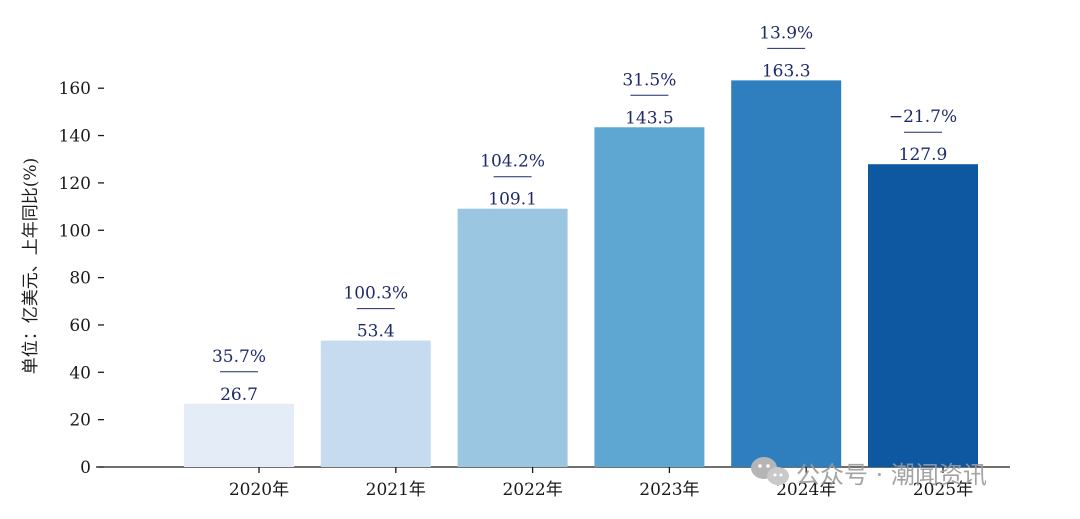 The height and width of the screenshot is (519, 1080). Describe the element at coordinates (806, 490) in the screenshot. I see `x-tick-label: 2024年` at that location.